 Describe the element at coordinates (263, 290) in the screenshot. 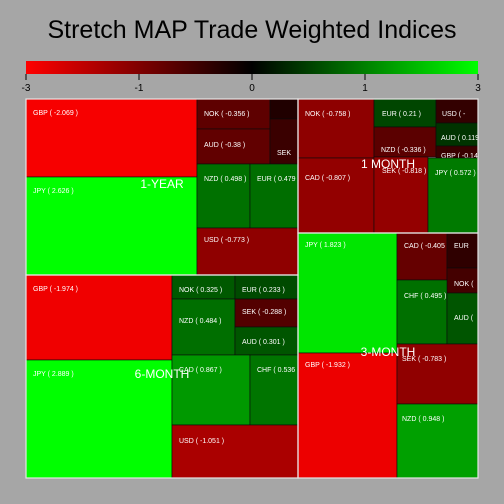

I see `treemap-cell-label: EUR ( 0.233 )` at that location.